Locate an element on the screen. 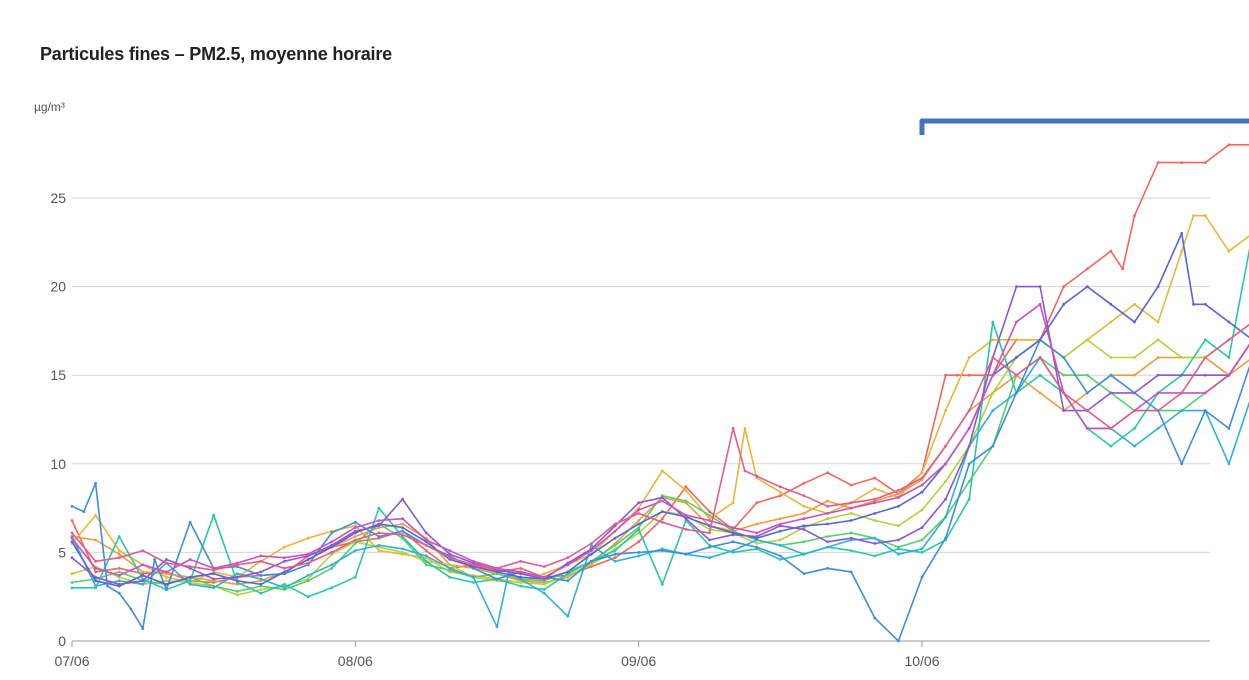 This screenshot has width=1249, height=680. bracket-line is located at coordinates (1084, 126).